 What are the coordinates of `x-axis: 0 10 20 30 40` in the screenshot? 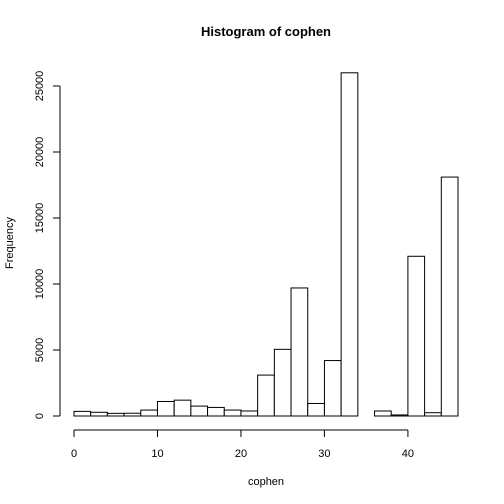 It's located at (242, 444).